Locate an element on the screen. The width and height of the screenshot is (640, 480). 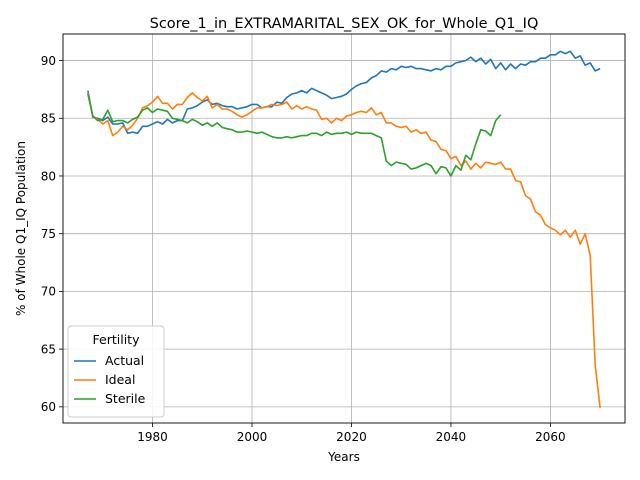
y-tick-label: 85 is located at coordinates (48, 119).